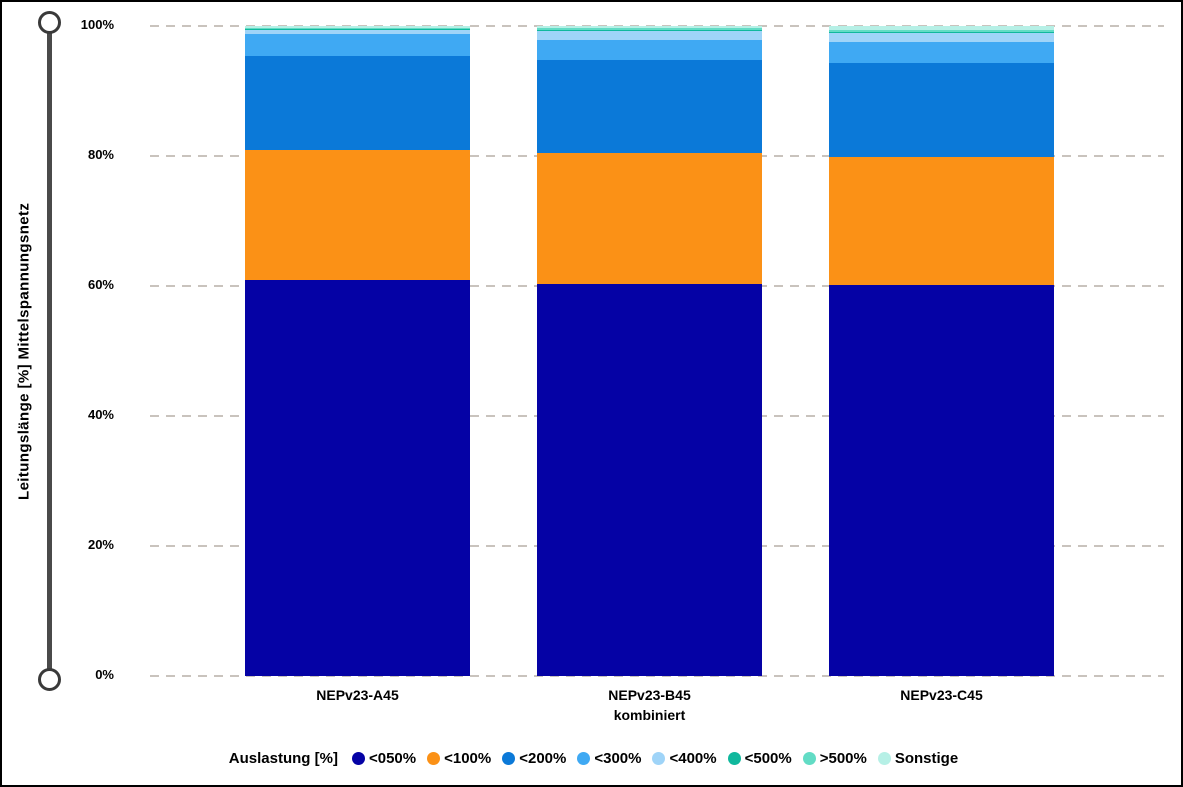 This screenshot has height=787, width=1183. I want to click on x-axis-label-NEPv23-A45: NEPv23-A45, so click(357, 695).